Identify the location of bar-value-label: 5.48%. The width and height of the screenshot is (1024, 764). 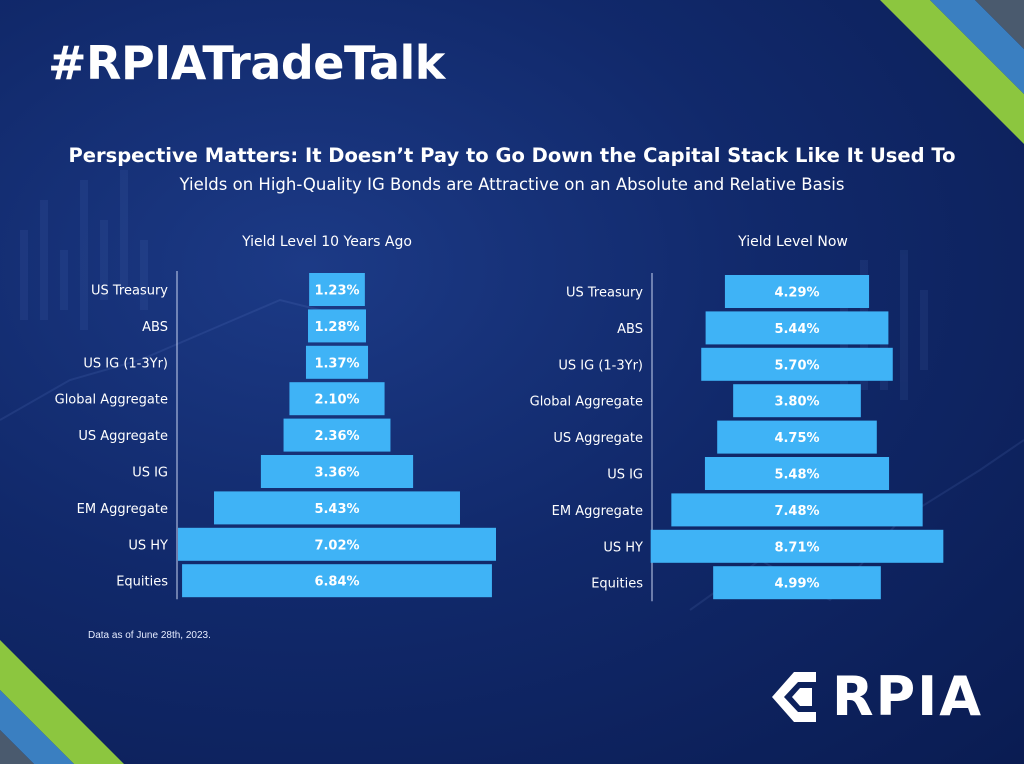
(796, 475).